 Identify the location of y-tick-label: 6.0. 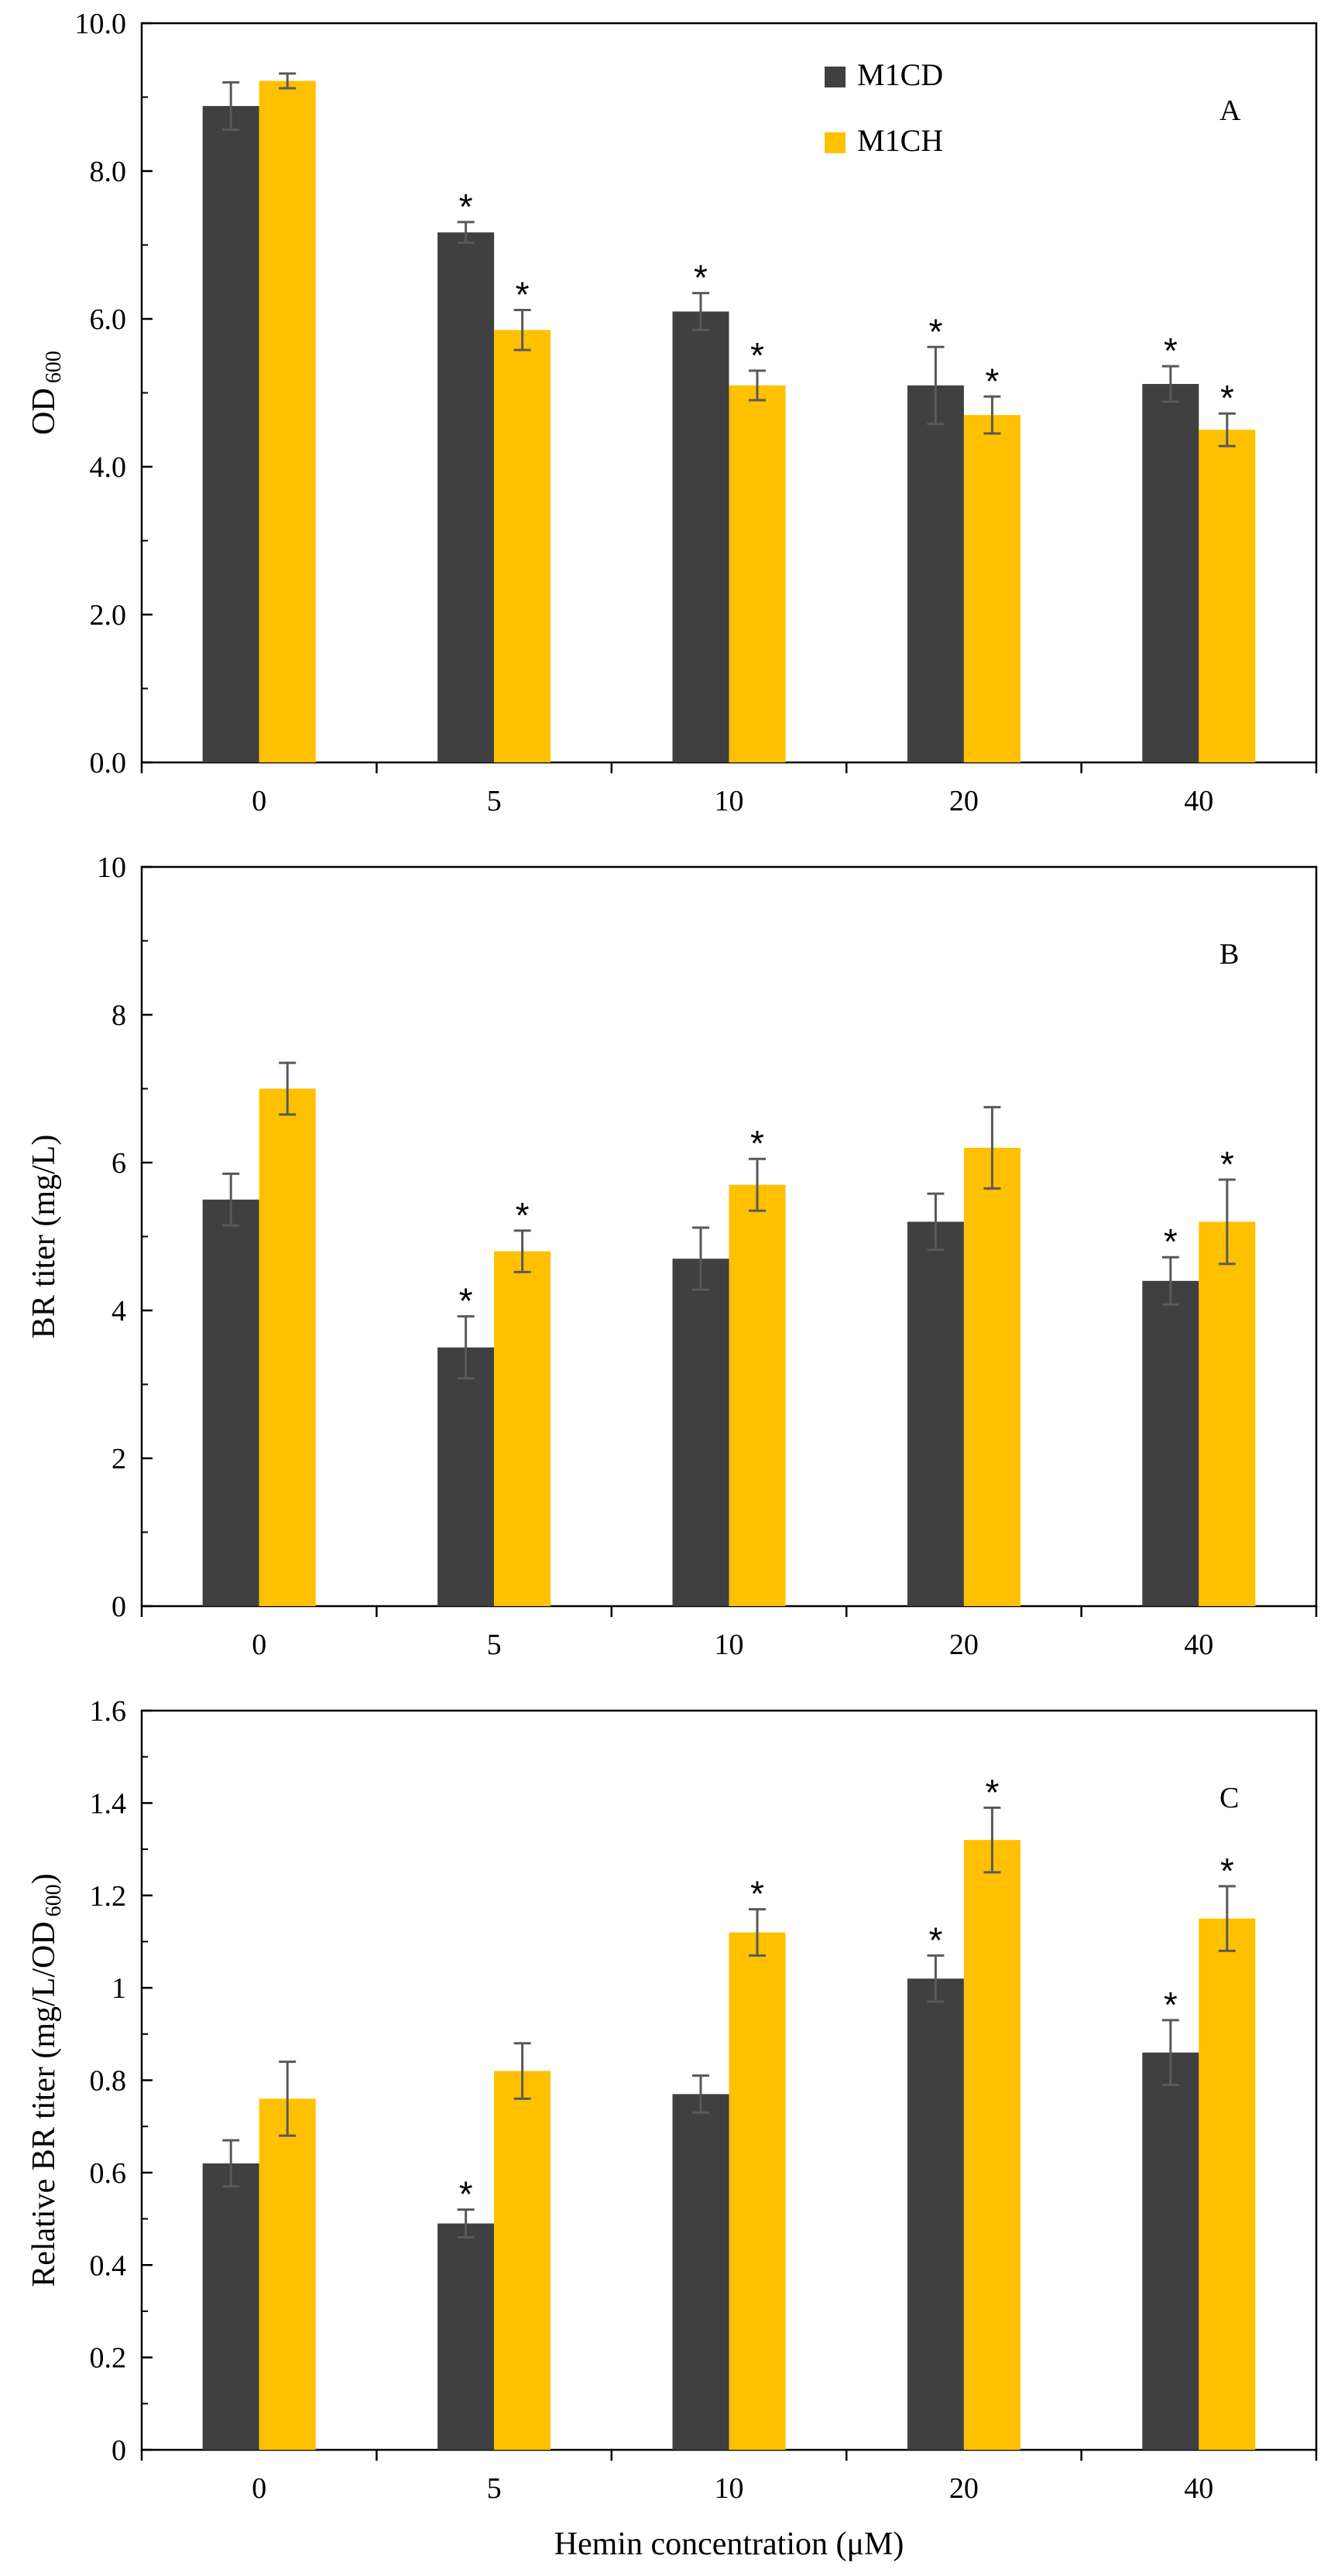
(109, 319).